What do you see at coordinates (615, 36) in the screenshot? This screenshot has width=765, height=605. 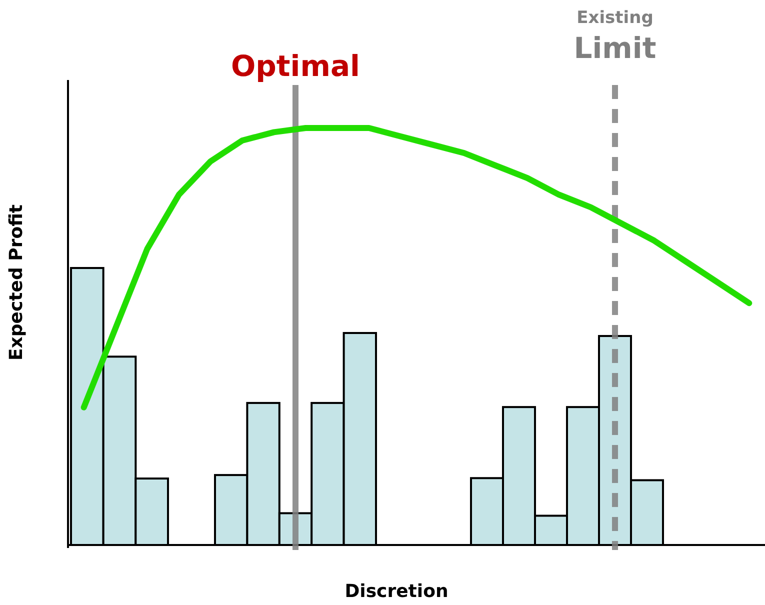 I see `text: Existing Limit` at bounding box center [615, 36].